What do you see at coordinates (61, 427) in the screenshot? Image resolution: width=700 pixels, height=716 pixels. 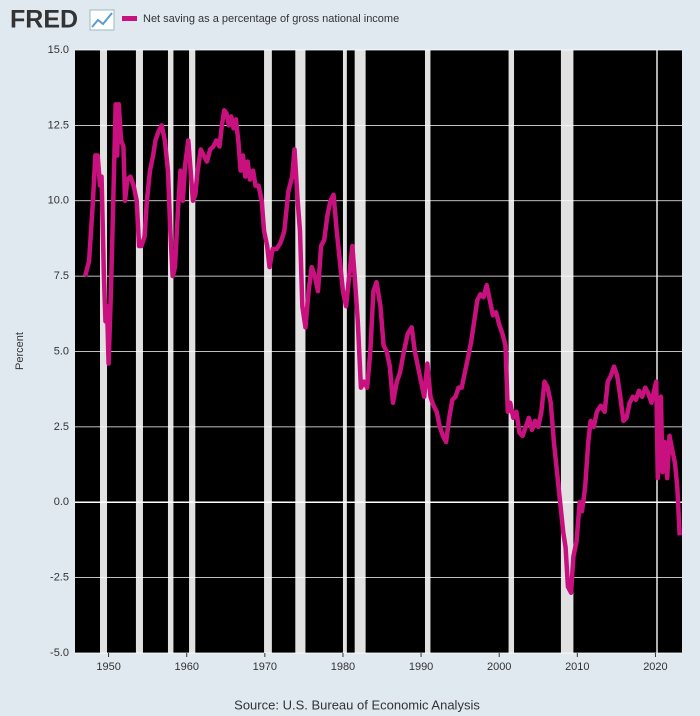 I see `y-tick-label: 2.5` at bounding box center [61, 427].